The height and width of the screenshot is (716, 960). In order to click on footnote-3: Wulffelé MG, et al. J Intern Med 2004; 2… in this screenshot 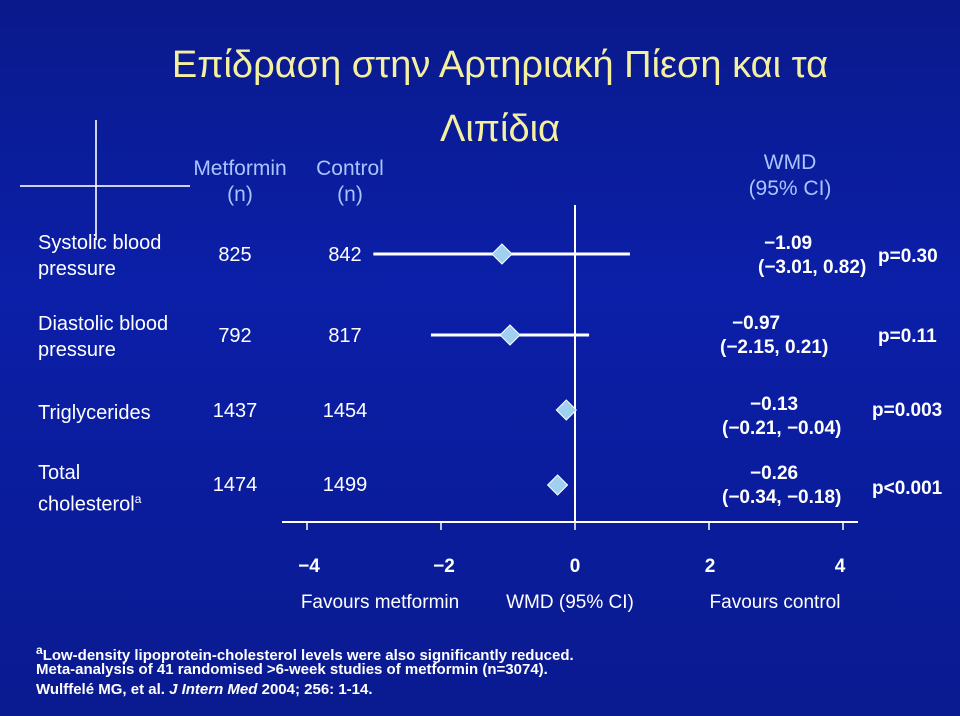, I will do `click(204, 689)`.